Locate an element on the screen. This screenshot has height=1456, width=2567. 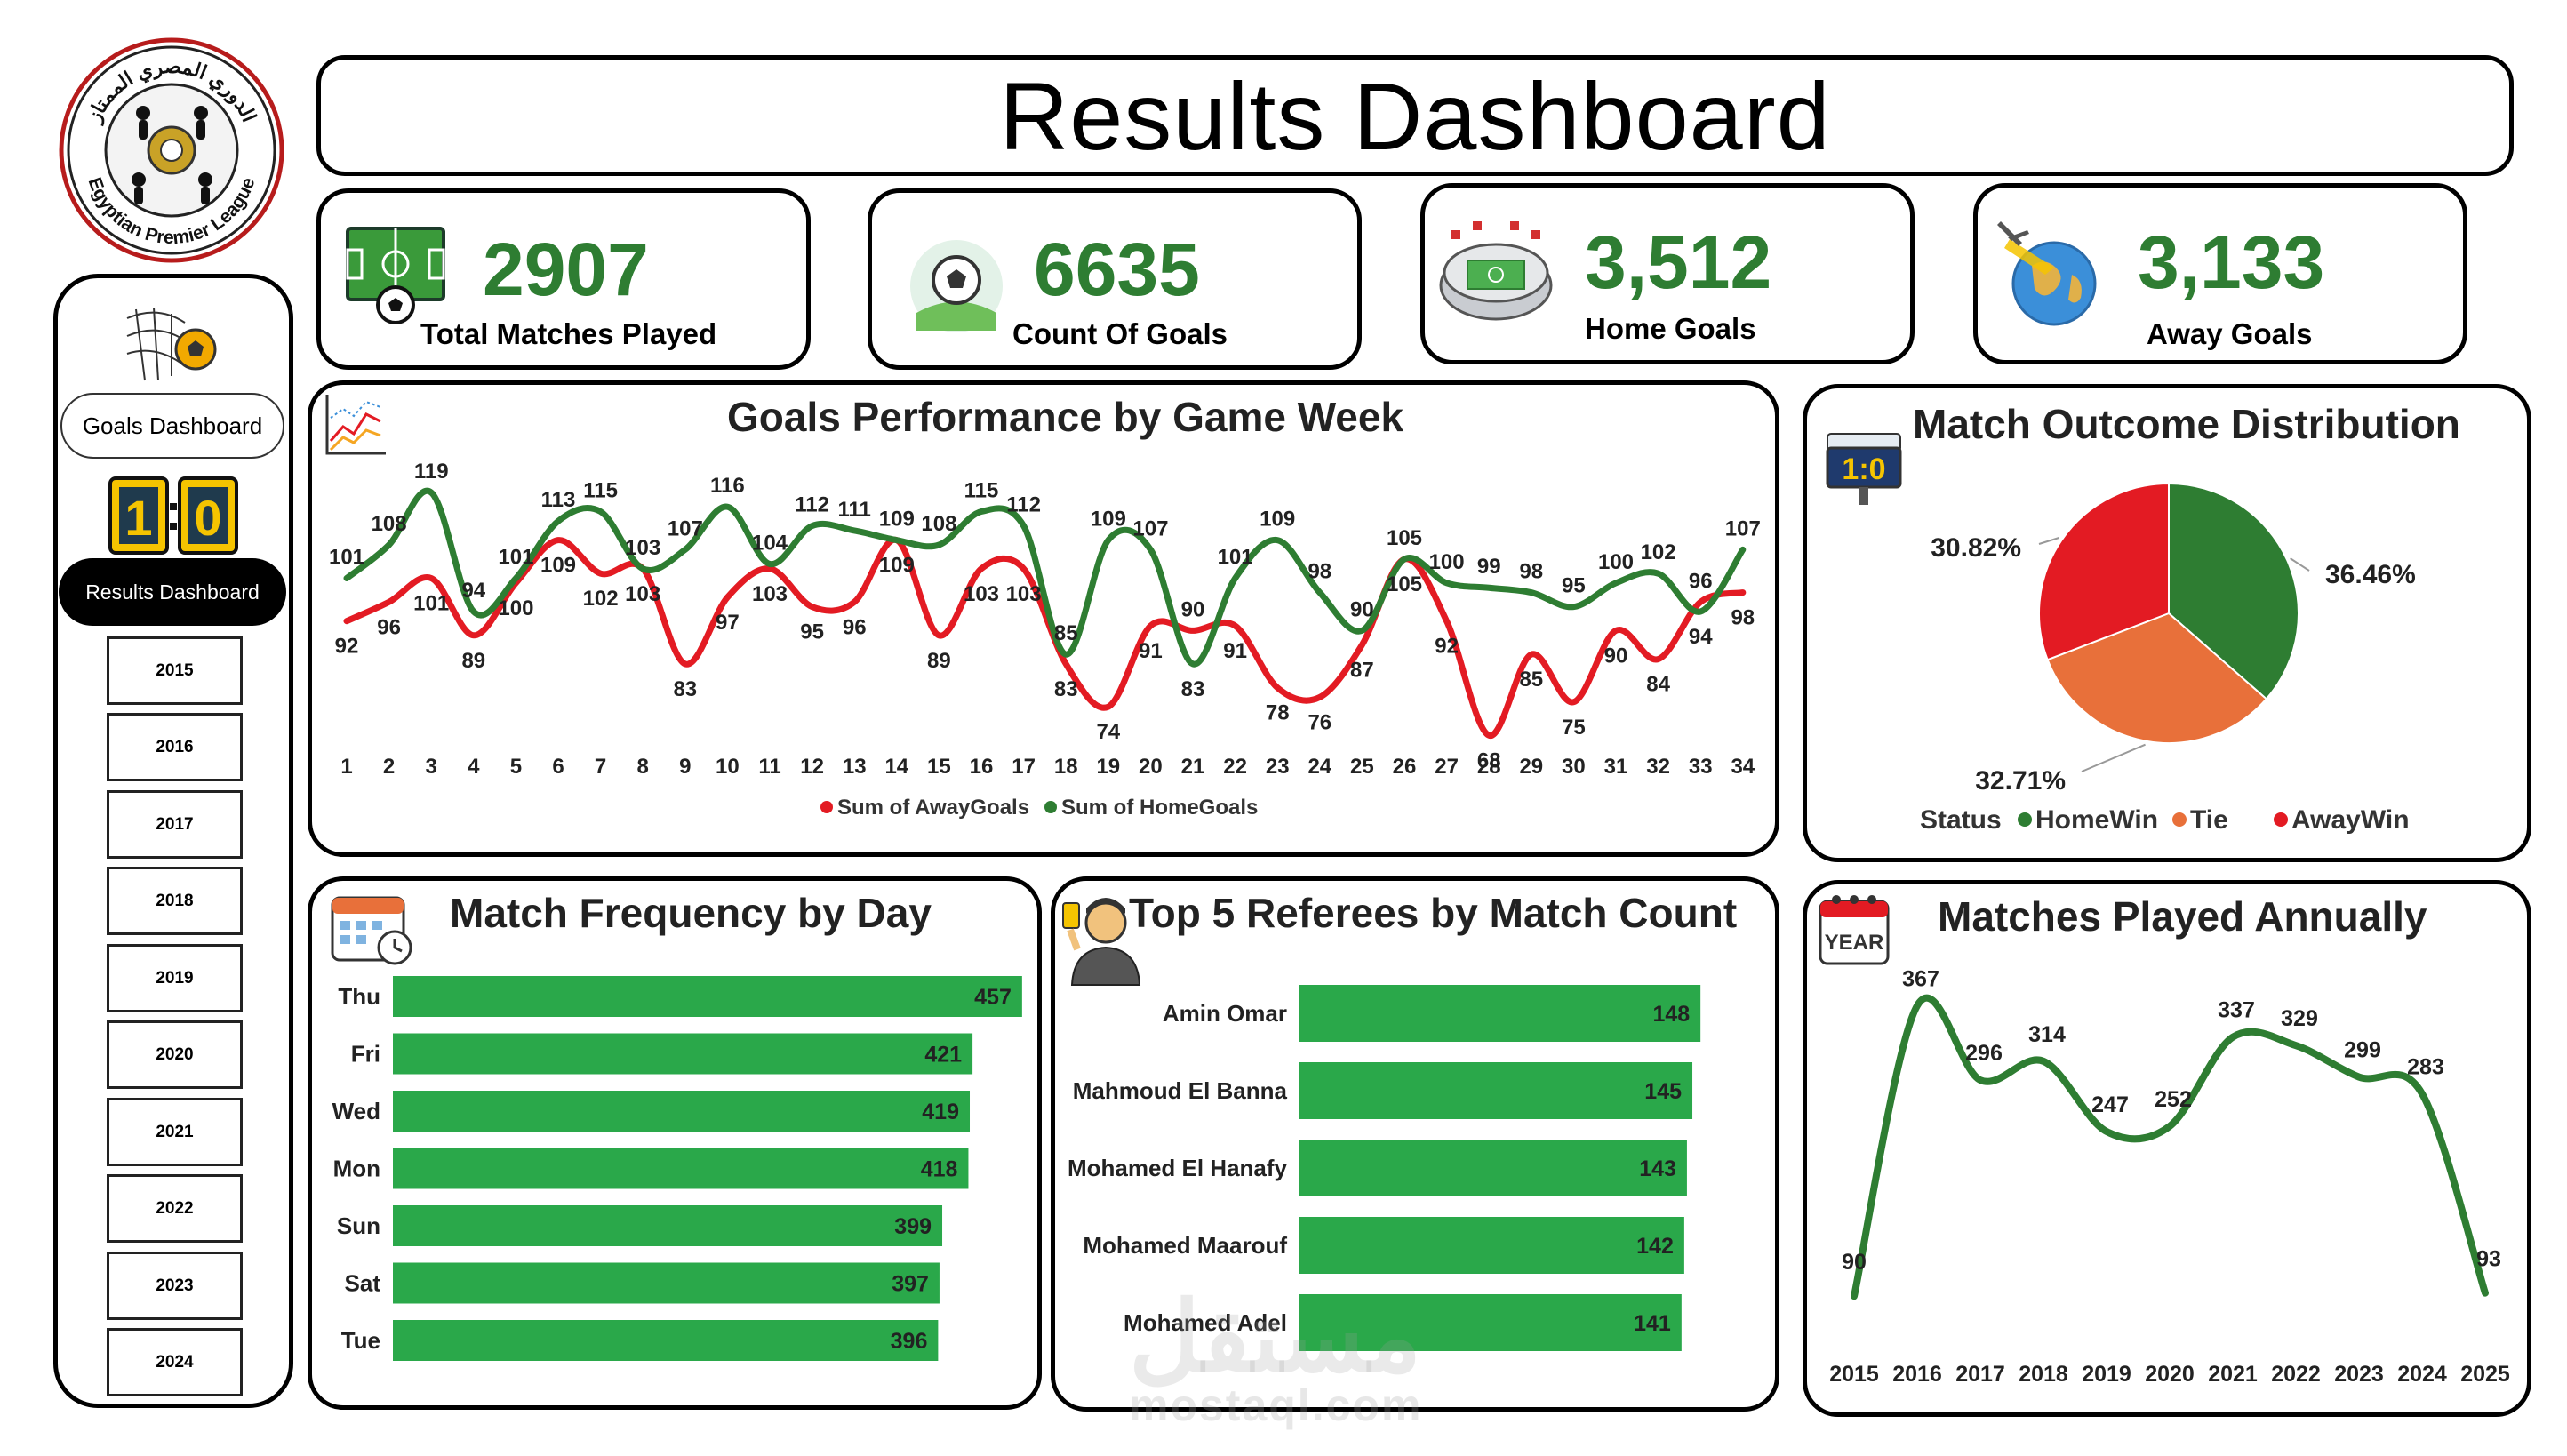
annual-year-tick: 2019 is located at coordinates (2106, 1374).